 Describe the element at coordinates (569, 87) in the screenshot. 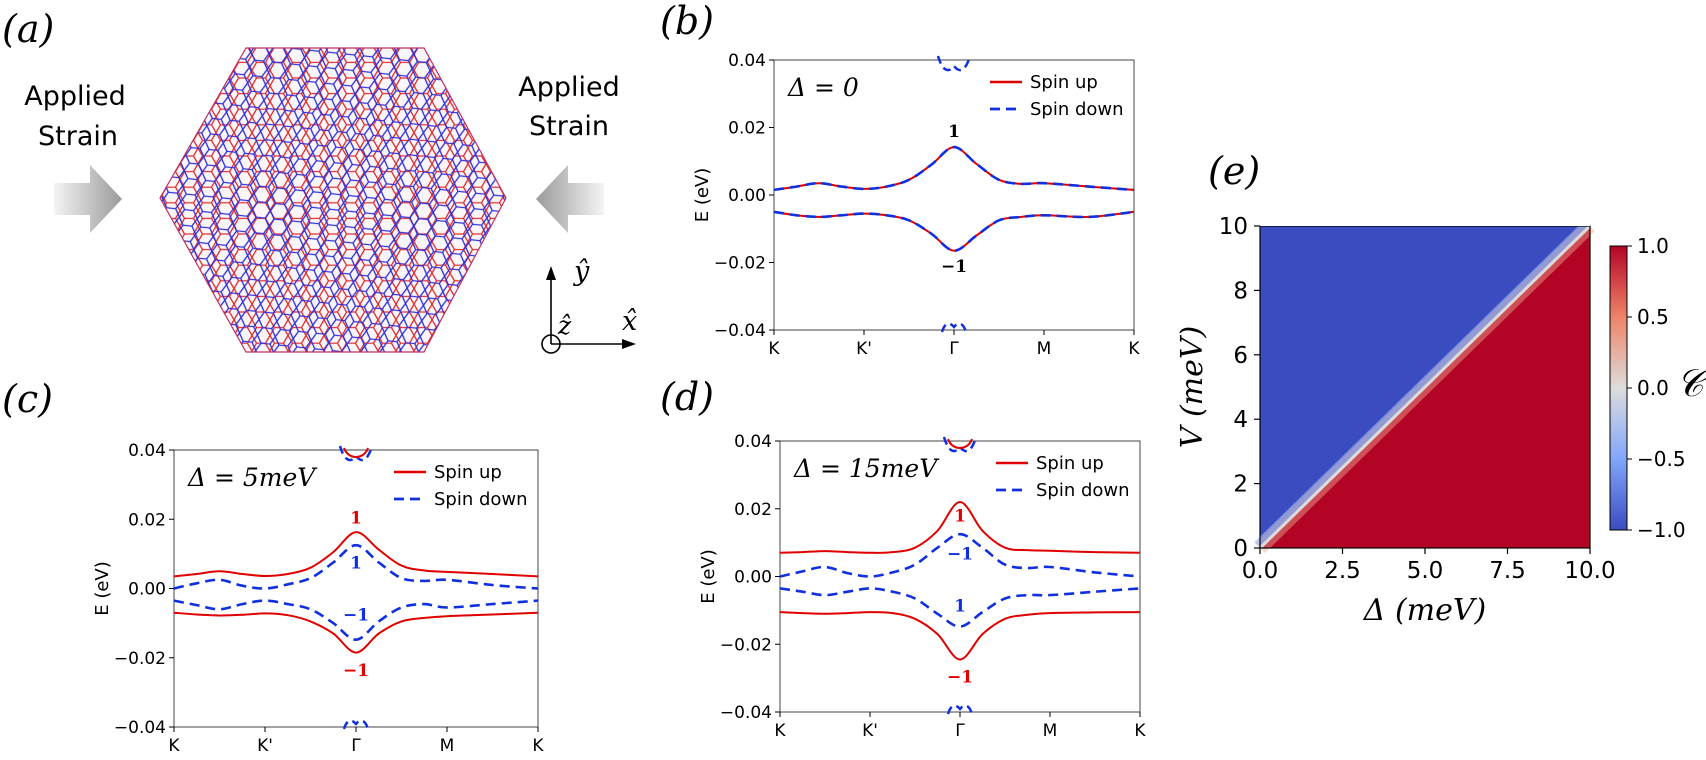

I see `applied-strain-right-line1: Applied` at that location.